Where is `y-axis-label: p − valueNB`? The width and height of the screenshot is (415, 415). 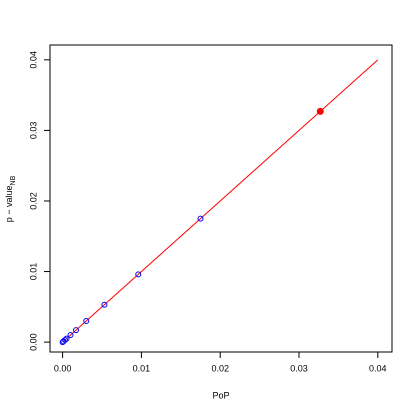 y-axis-label: p − valueNB is located at coordinates (10, 198).